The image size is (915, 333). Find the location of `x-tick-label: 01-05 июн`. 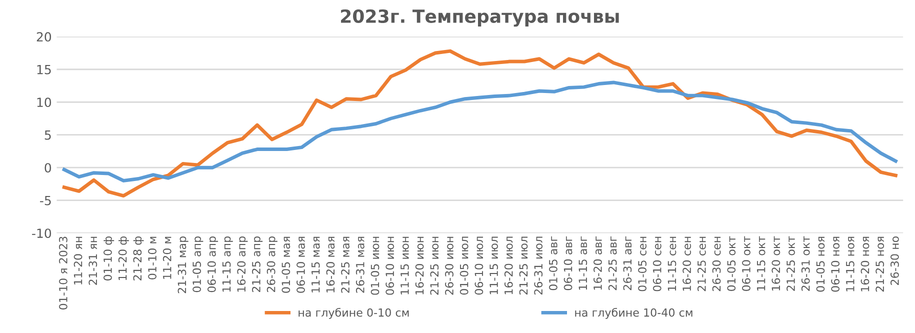

x-tick-label: 01-05 июн is located at coordinates (375, 265).